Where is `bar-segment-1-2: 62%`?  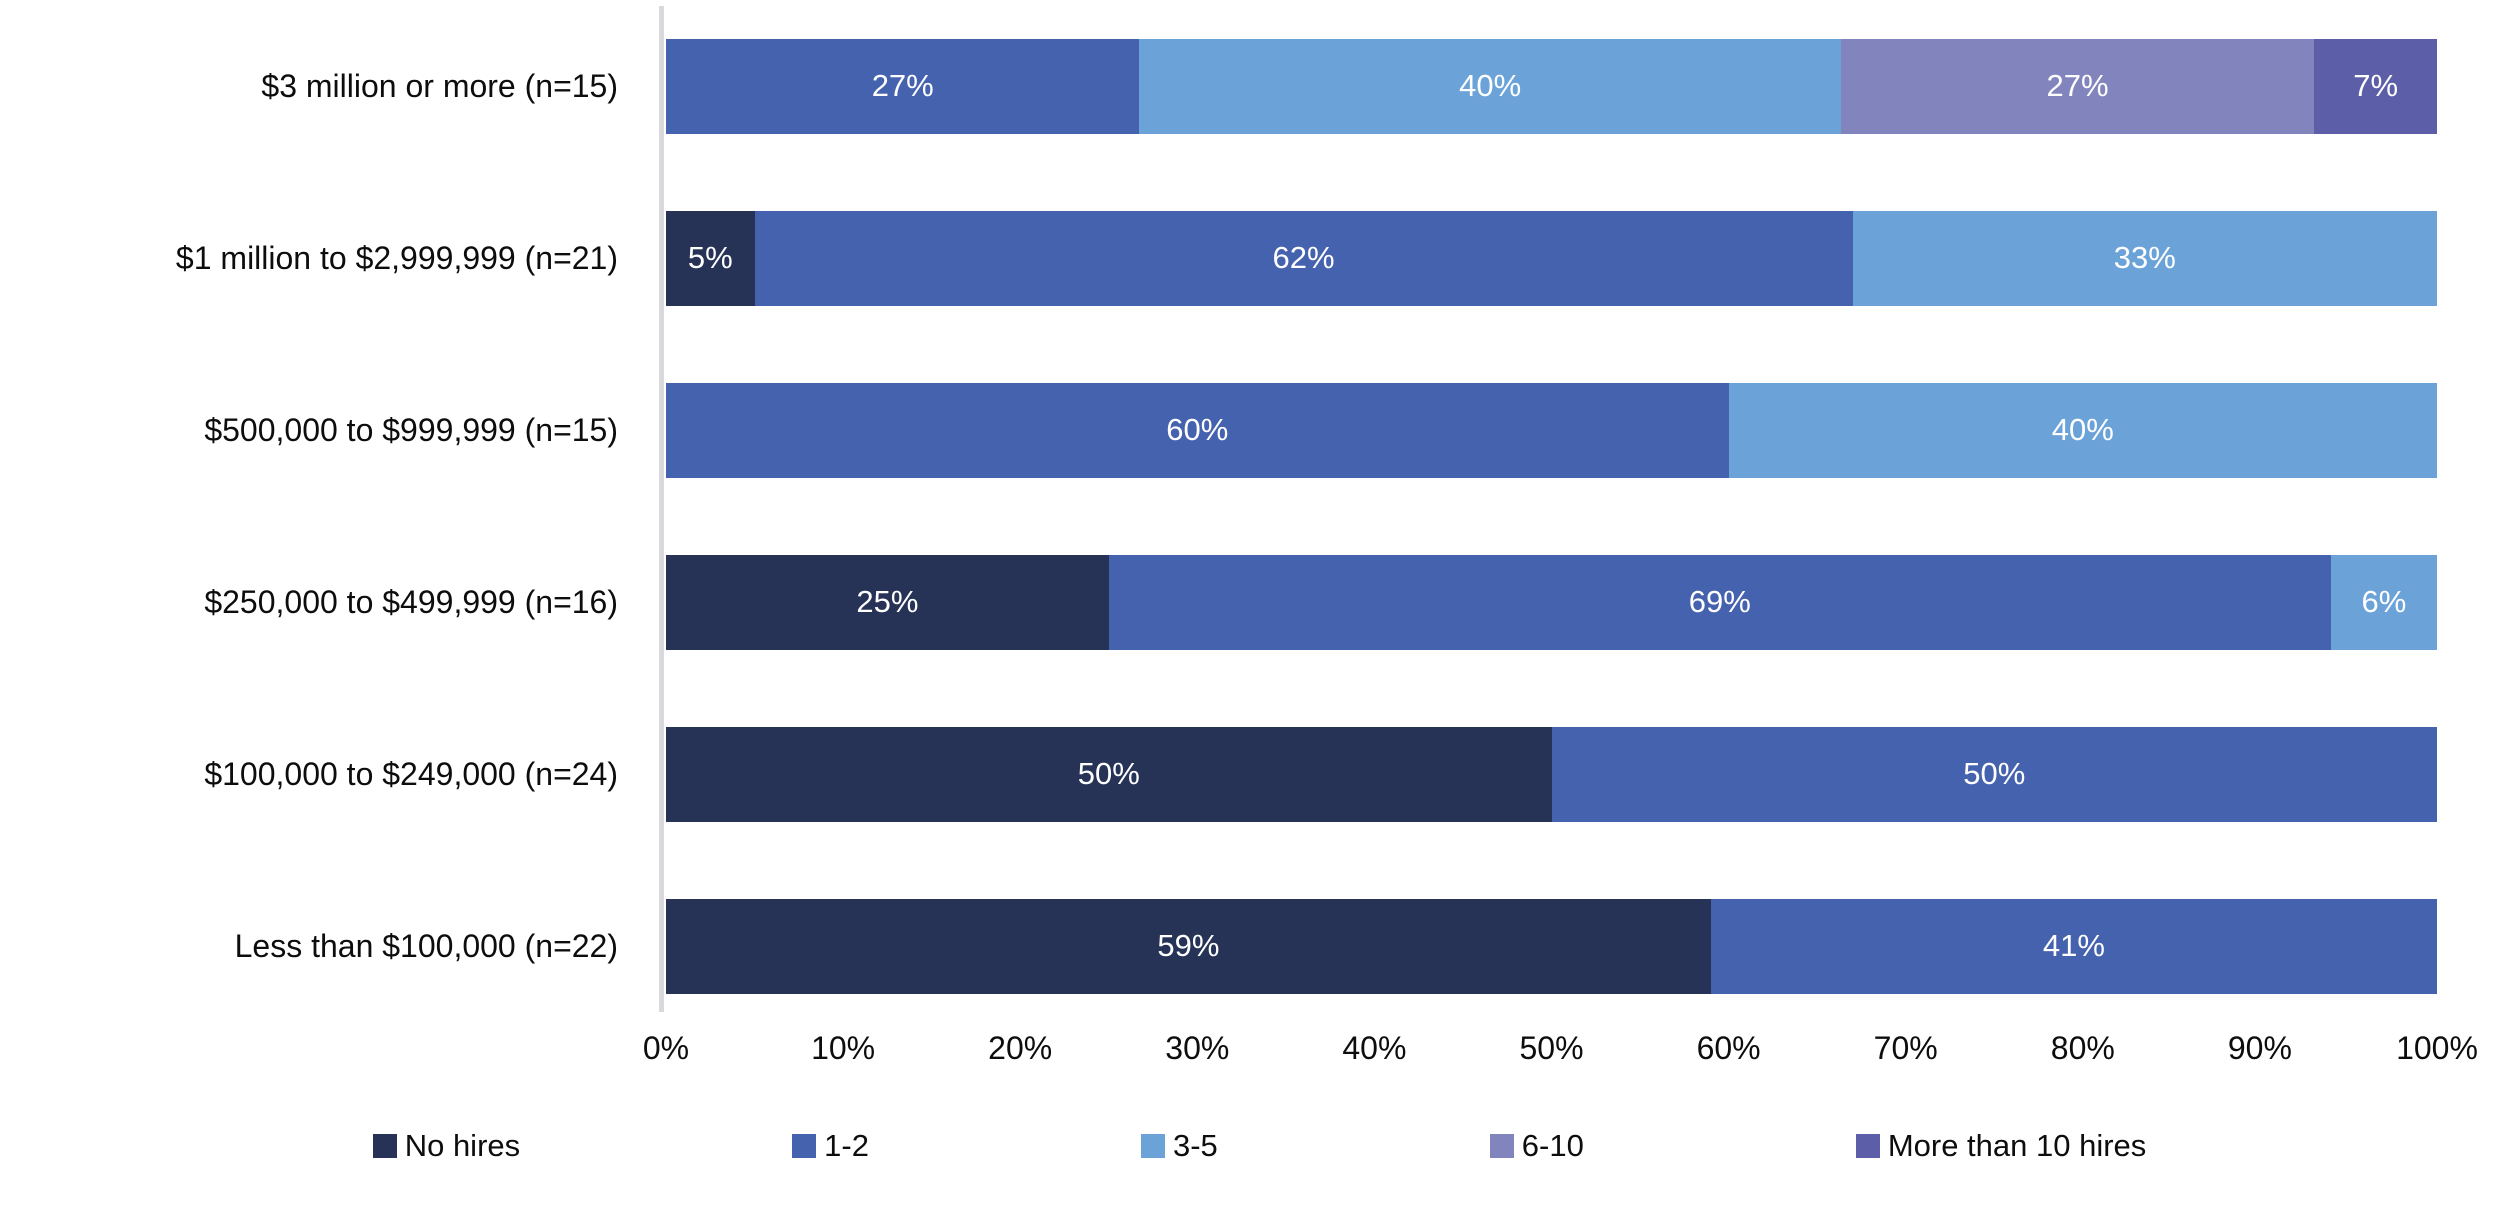
bar-segment-1-2: 62% is located at coordinates (1303, 258).